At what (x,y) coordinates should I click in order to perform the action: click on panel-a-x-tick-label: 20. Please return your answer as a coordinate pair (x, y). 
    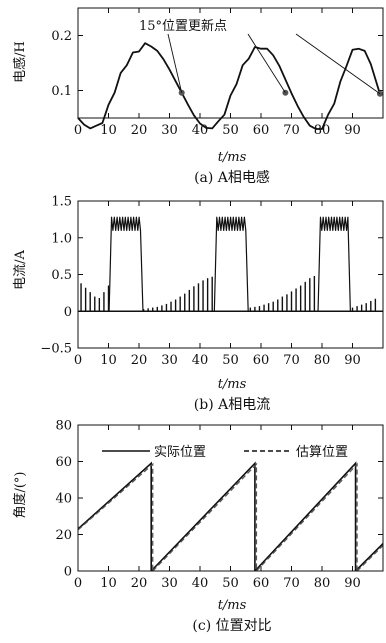
    Looking at the image, I should click on (139, 130).